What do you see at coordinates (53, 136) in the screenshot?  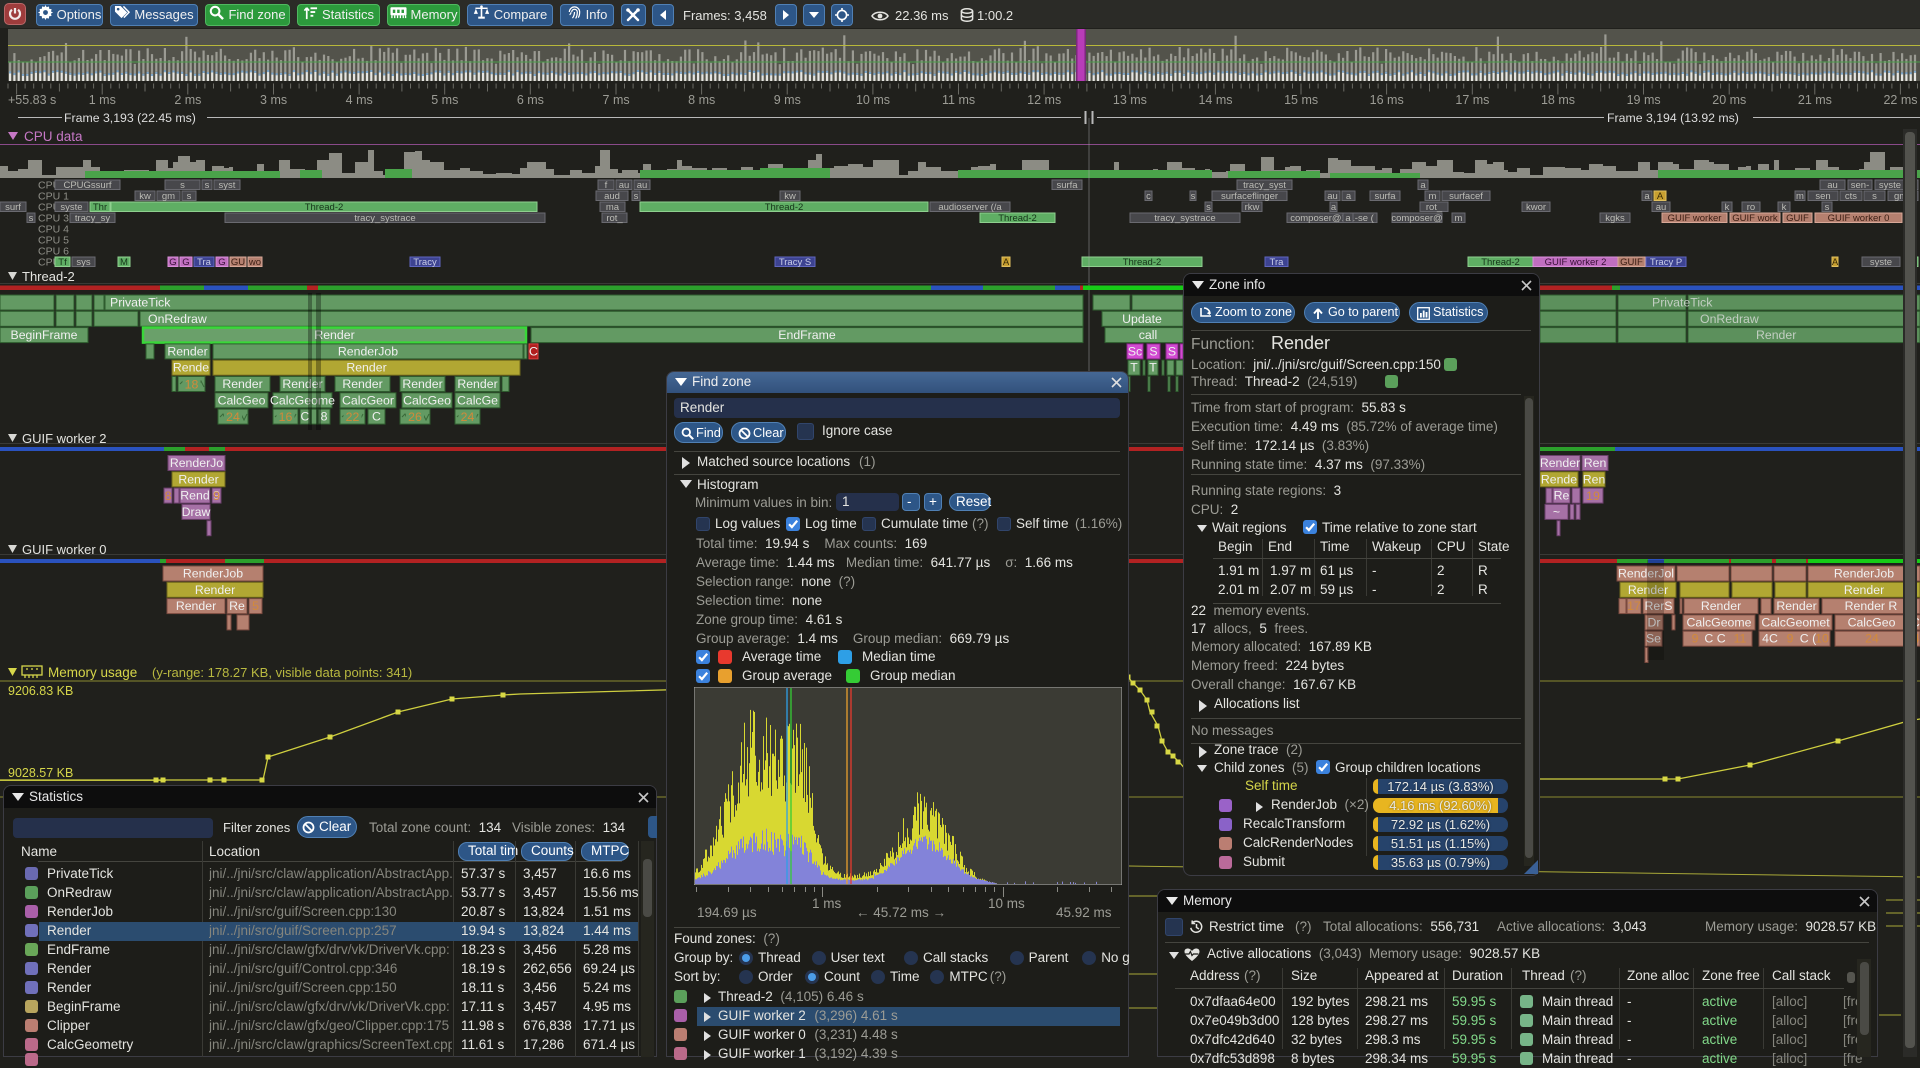 I see `svg-text: CPU data` at bounding box center [53, 136].